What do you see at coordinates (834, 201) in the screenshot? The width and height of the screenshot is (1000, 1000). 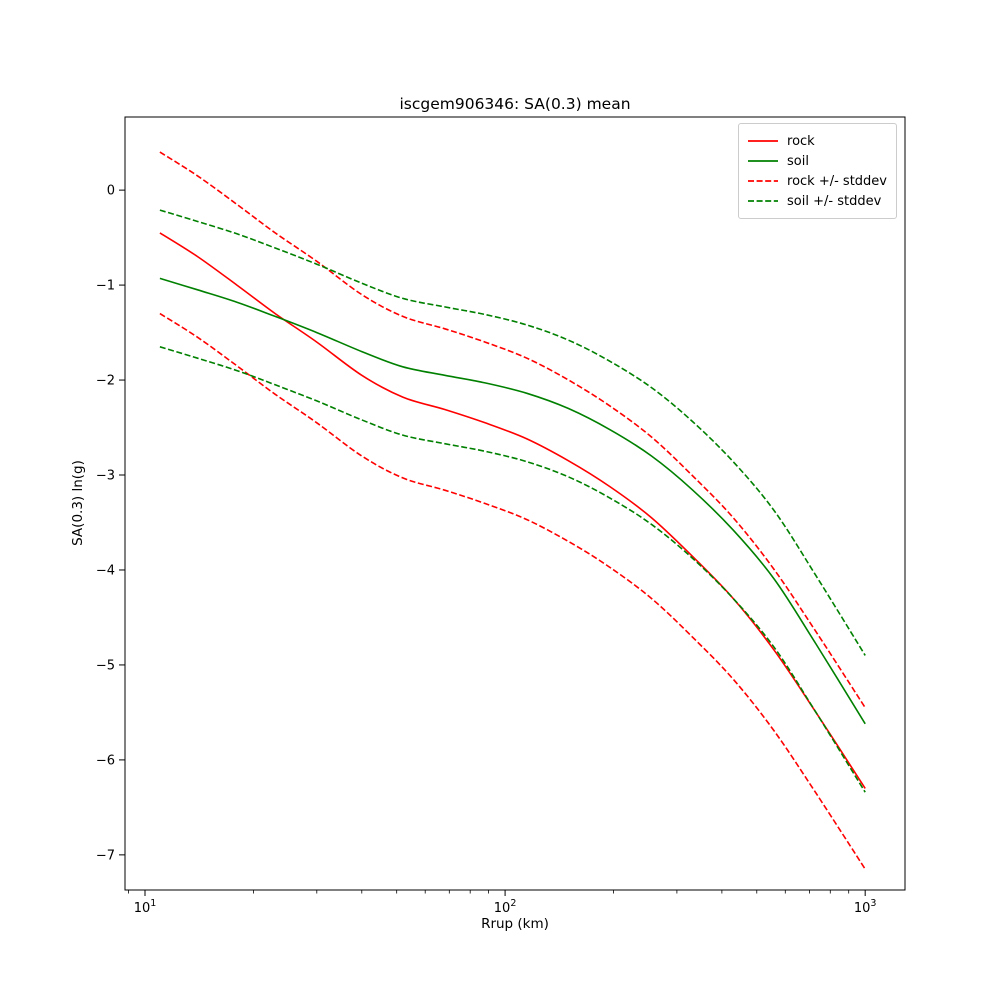 I see `legend-label: soil +/- stddev` at bounding box center [834, 201].